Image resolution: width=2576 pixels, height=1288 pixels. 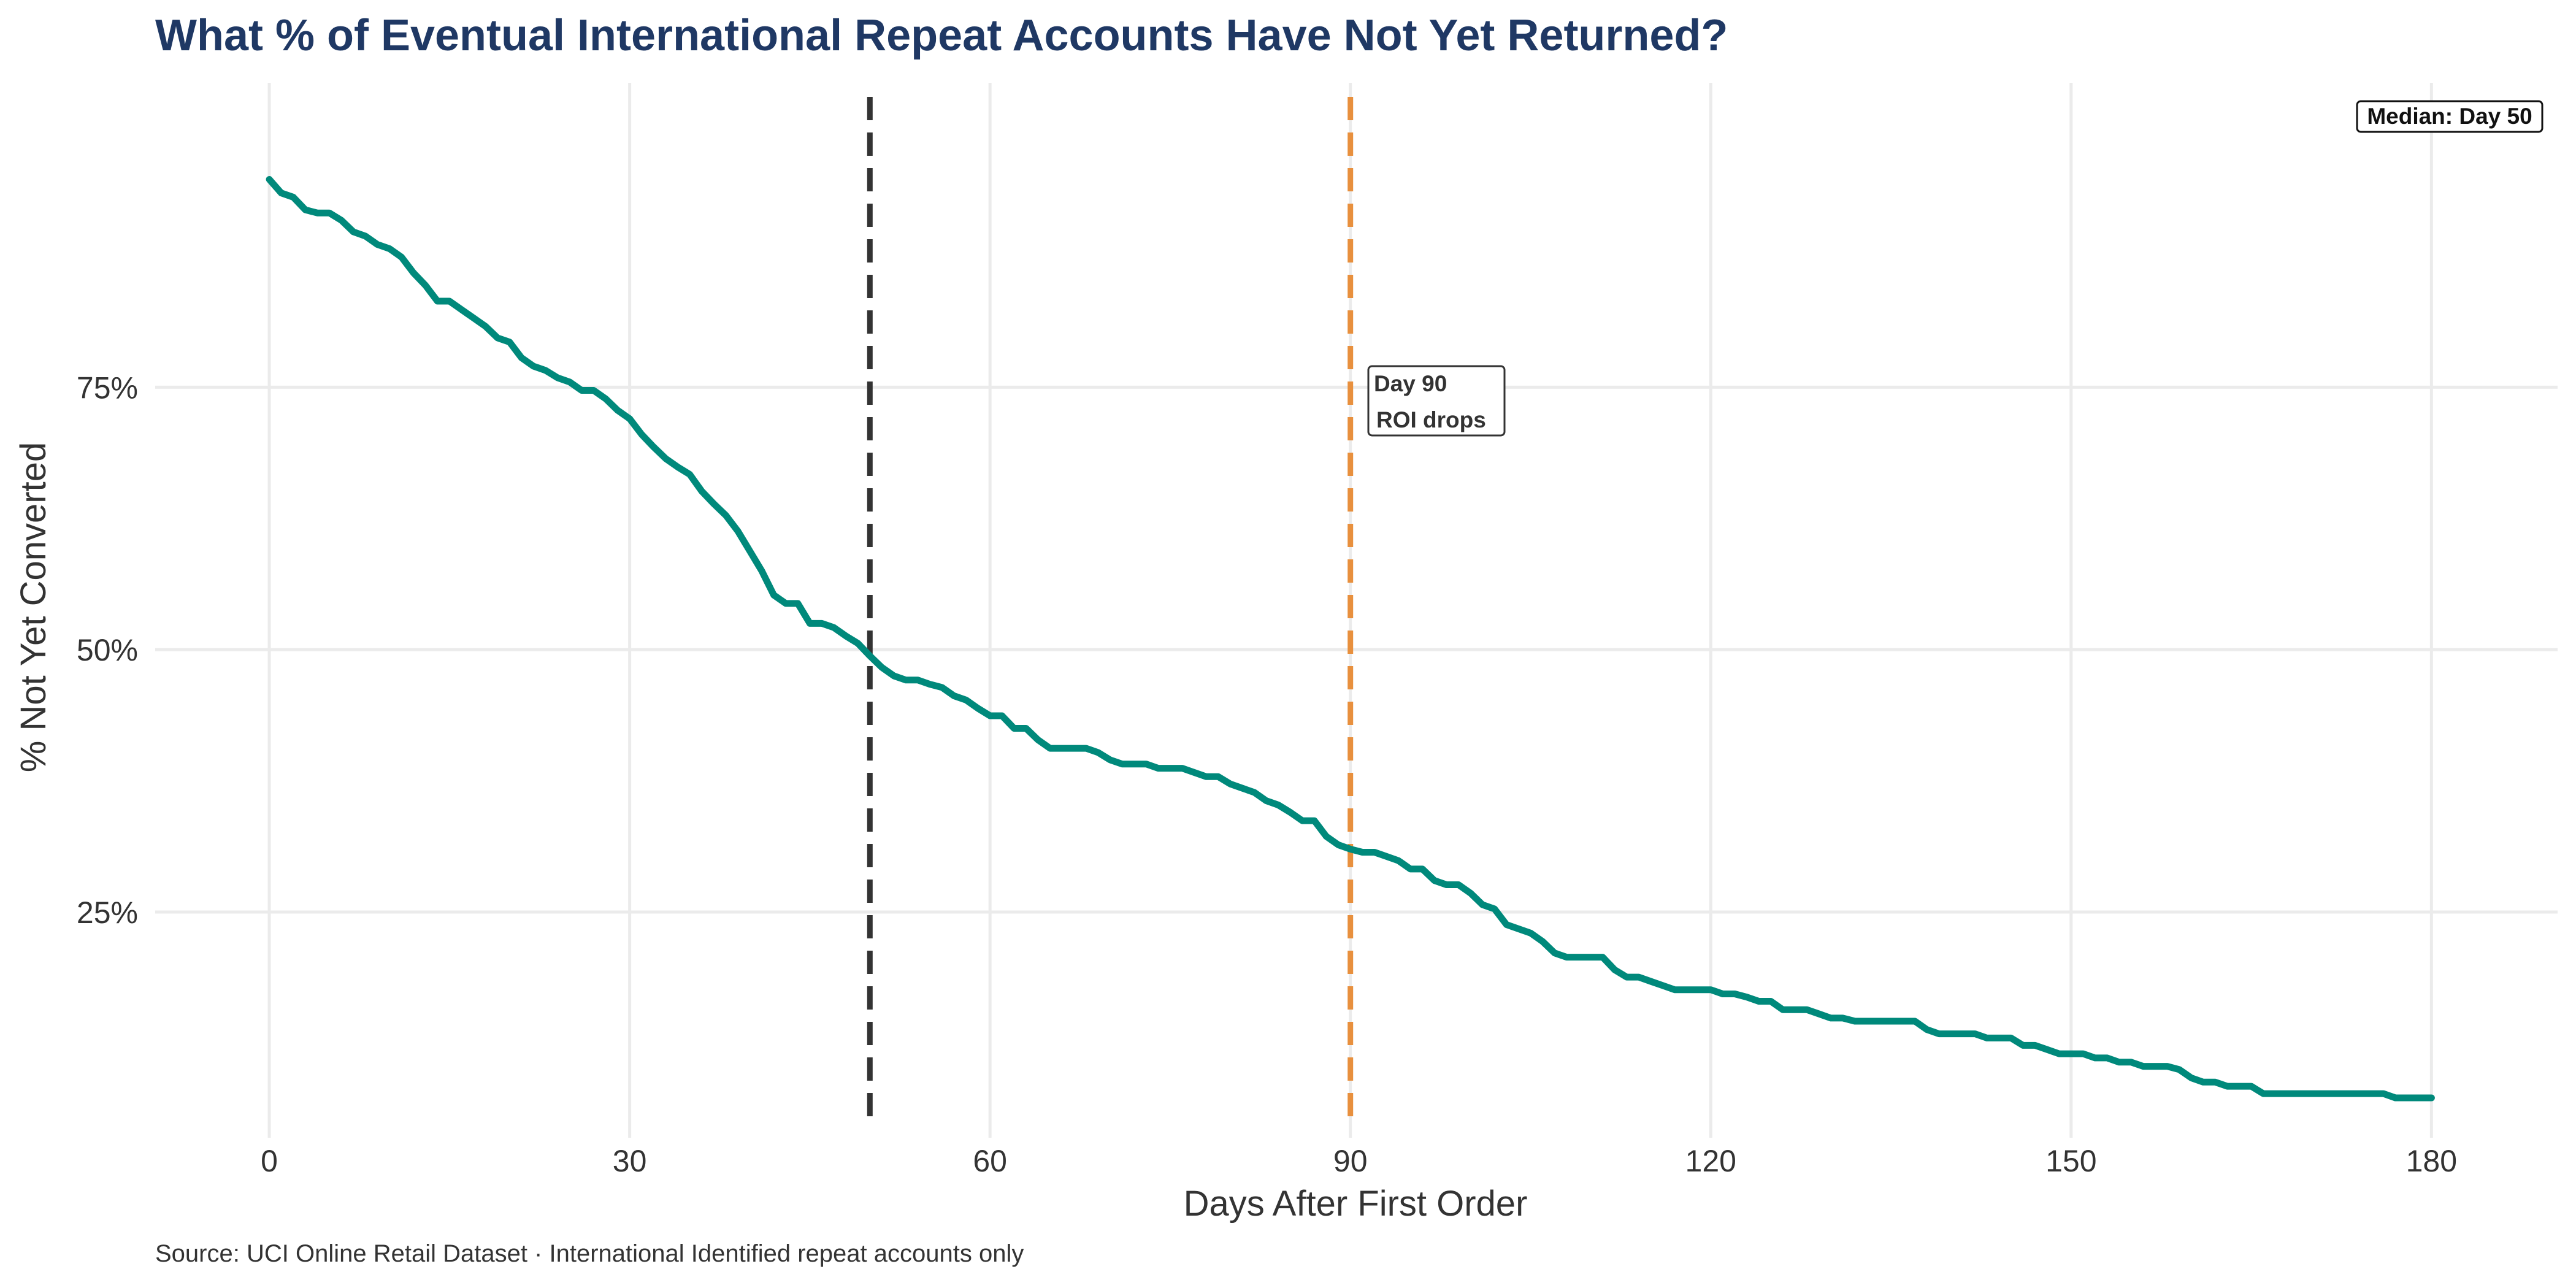 I want to click on x-tick-label: 90, so click(x=1350, y=1161).